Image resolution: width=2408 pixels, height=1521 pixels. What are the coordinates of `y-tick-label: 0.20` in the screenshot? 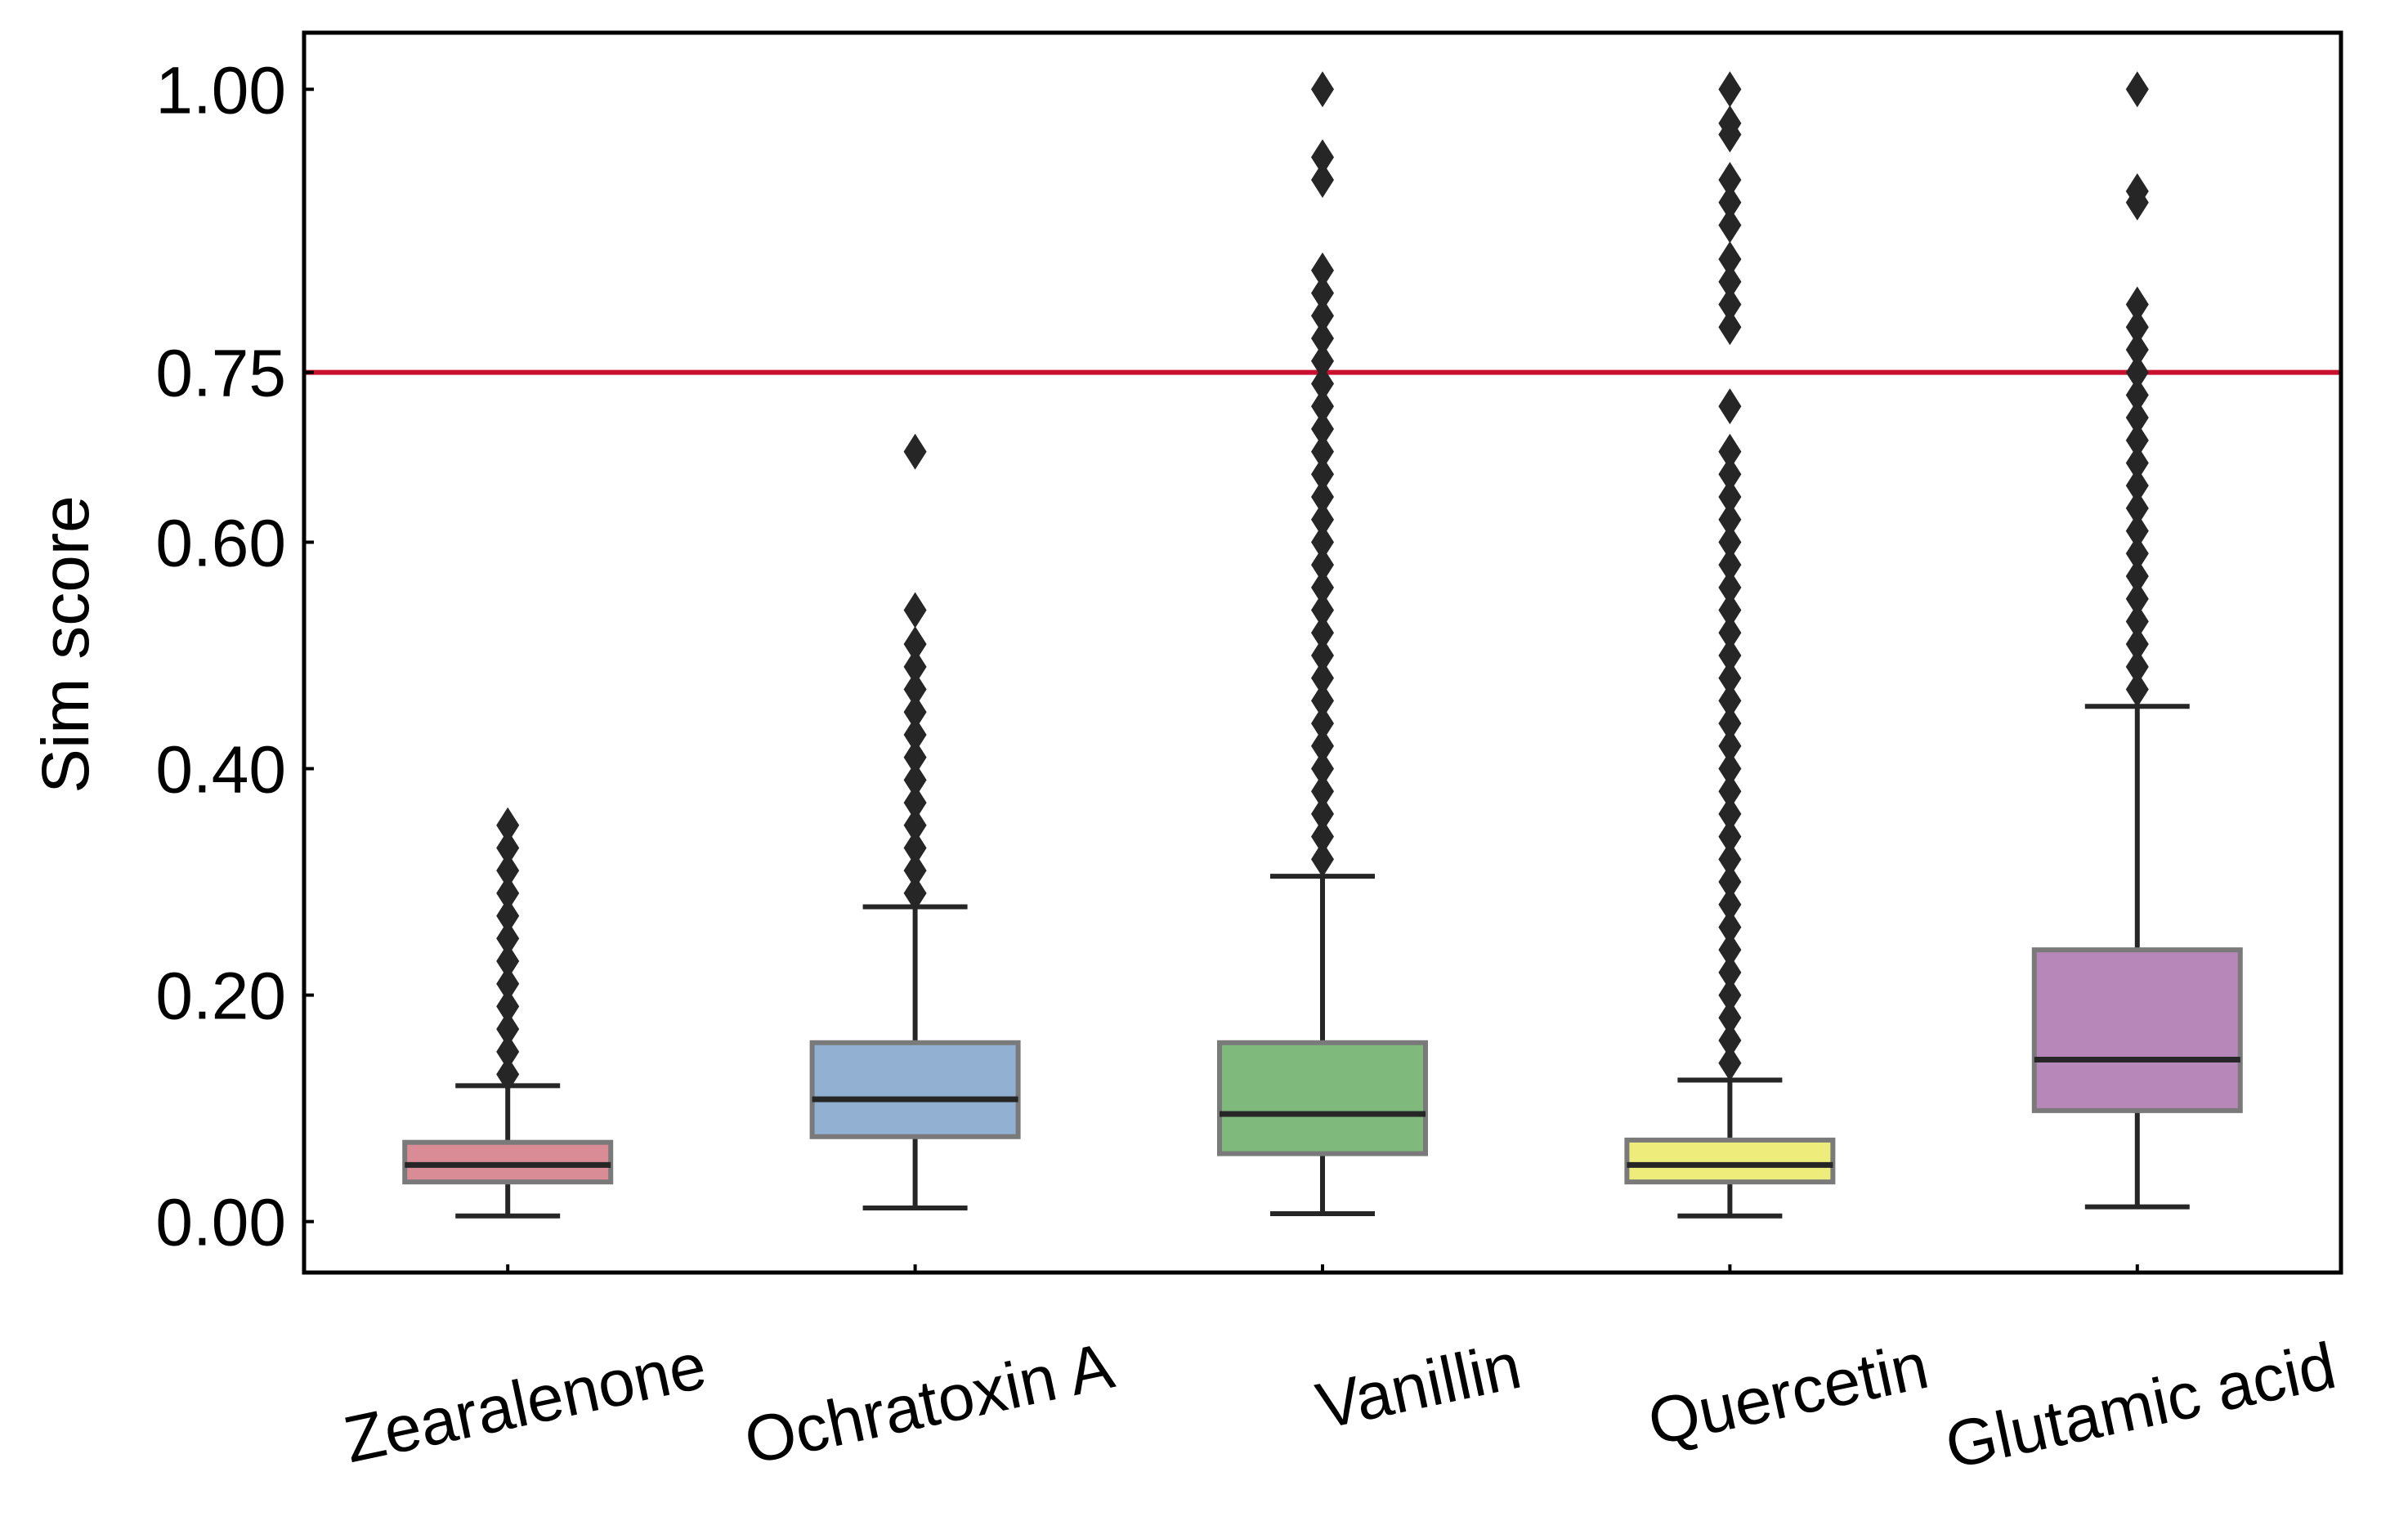 It's located at (221, 997).